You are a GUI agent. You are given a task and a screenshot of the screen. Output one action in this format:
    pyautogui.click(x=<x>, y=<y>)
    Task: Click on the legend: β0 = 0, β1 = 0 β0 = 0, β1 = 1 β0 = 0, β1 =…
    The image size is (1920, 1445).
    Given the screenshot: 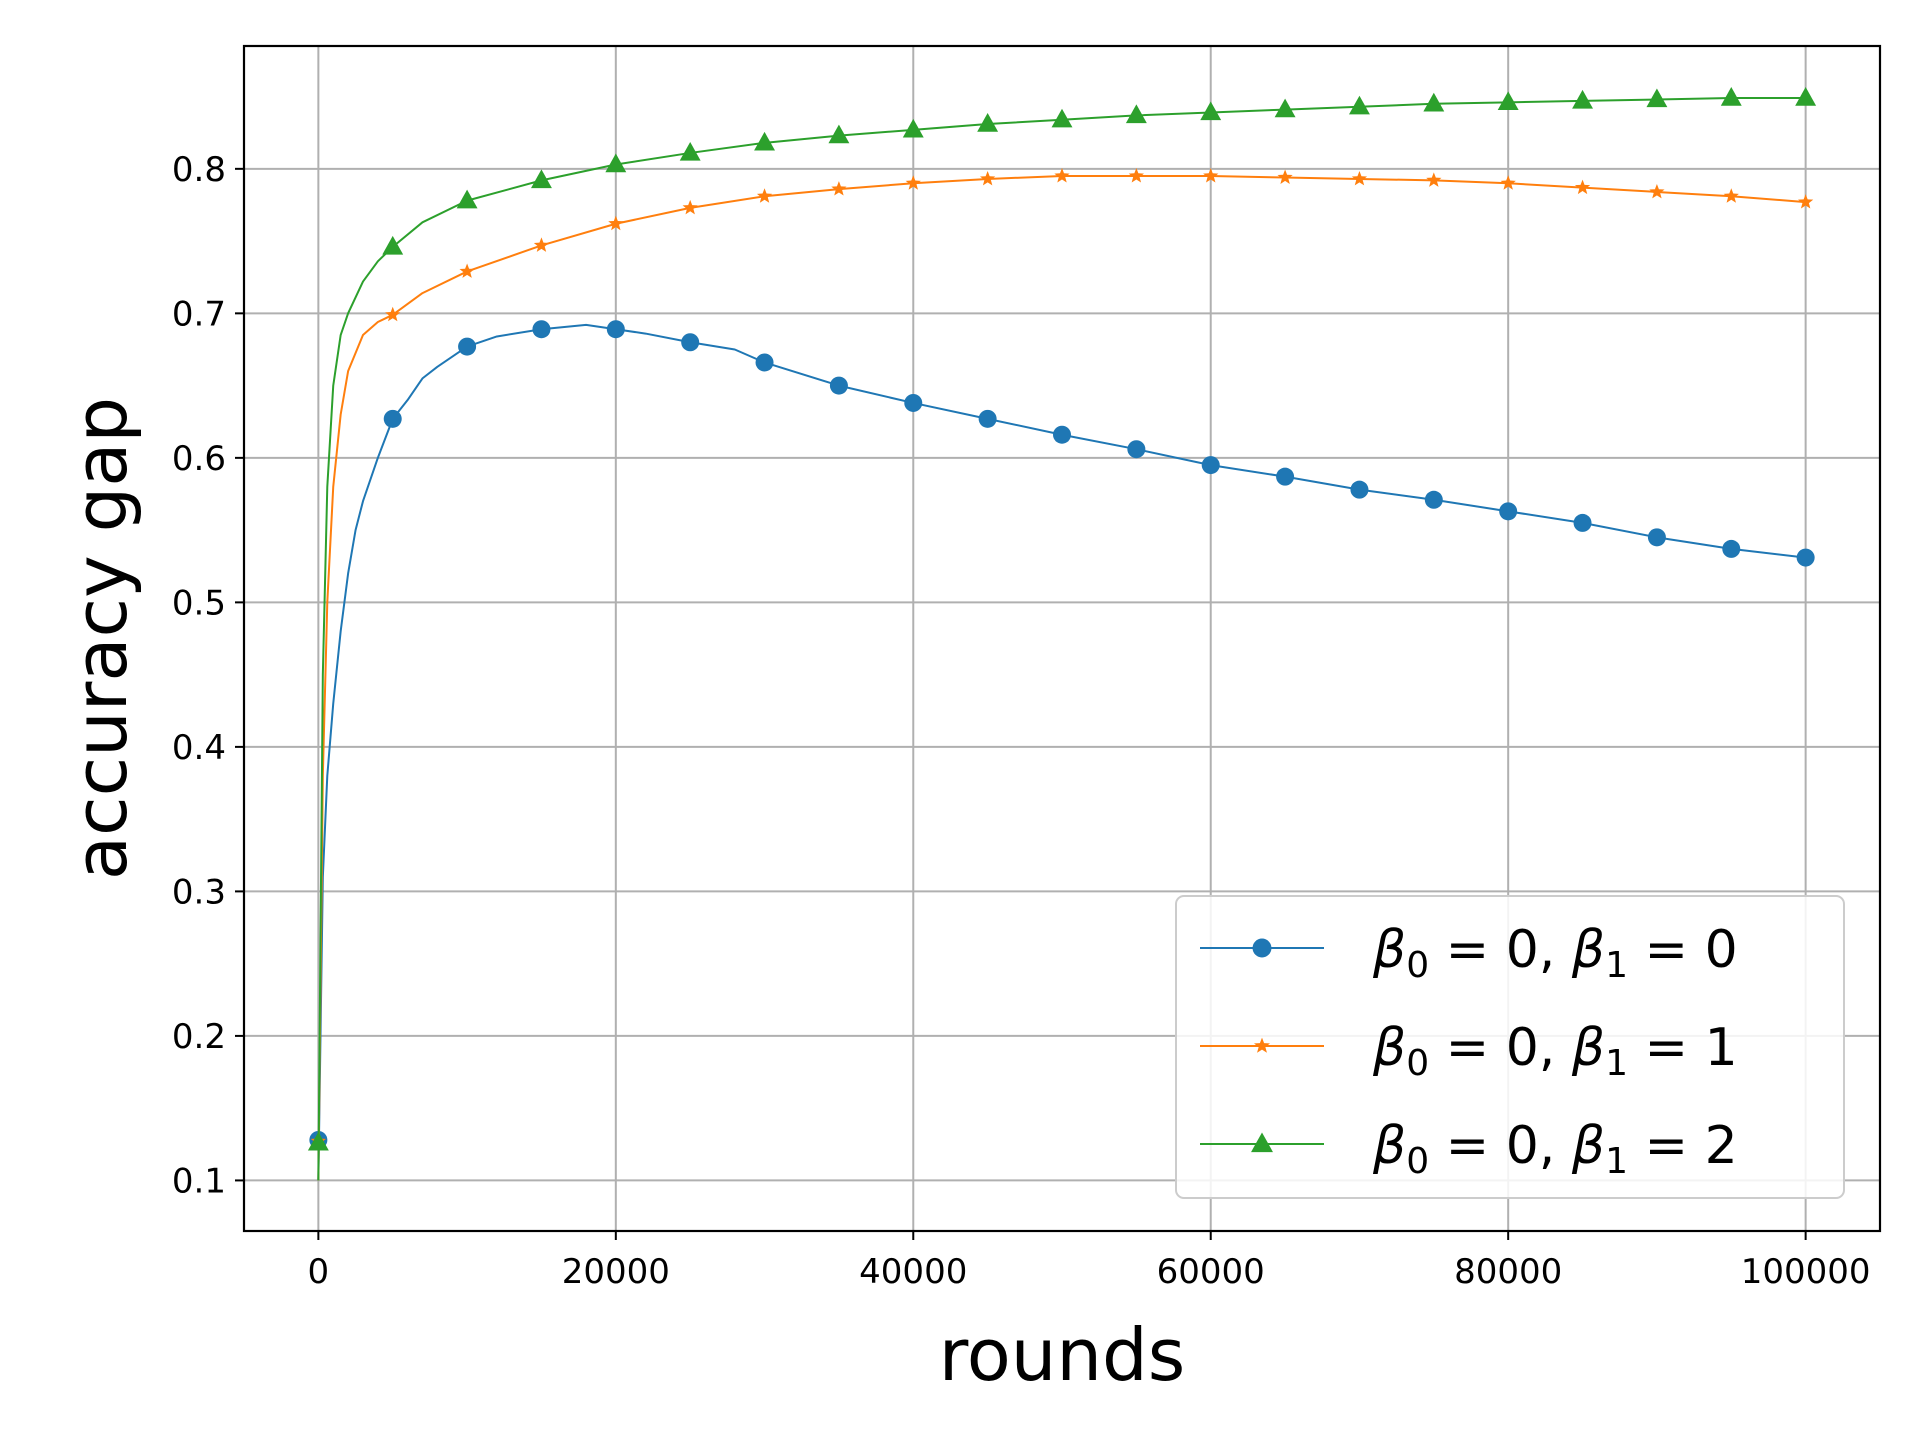 What is the action you would take?
    pyautogui.click(x=1510, y=1047)
    